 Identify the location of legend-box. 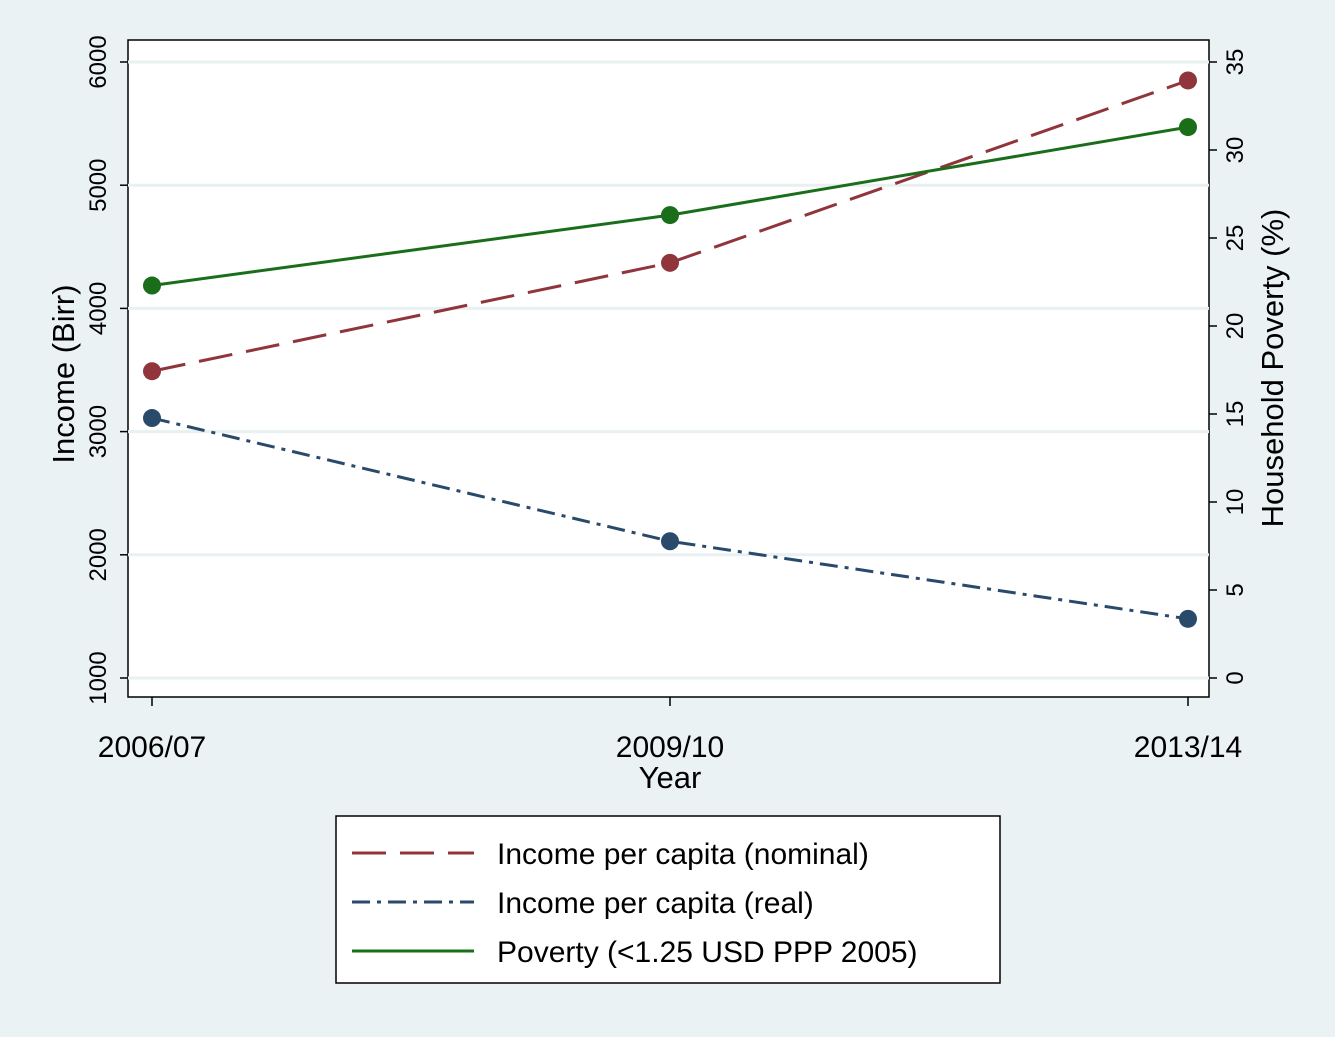
(668, 899).